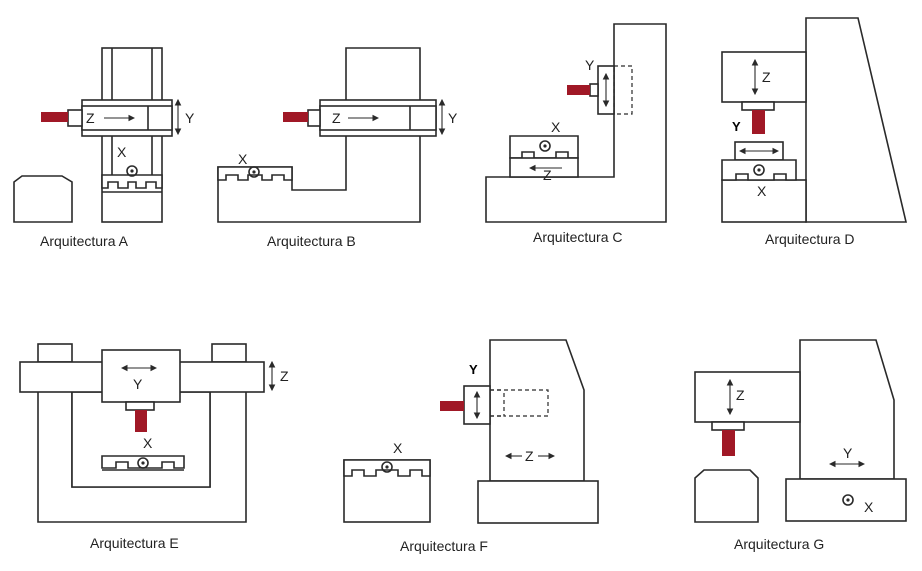  Describe the element at coordinates (154, 447) in the screenshot. I see `panel-architecture-e: Y Z X Arquitectura E` at that location.